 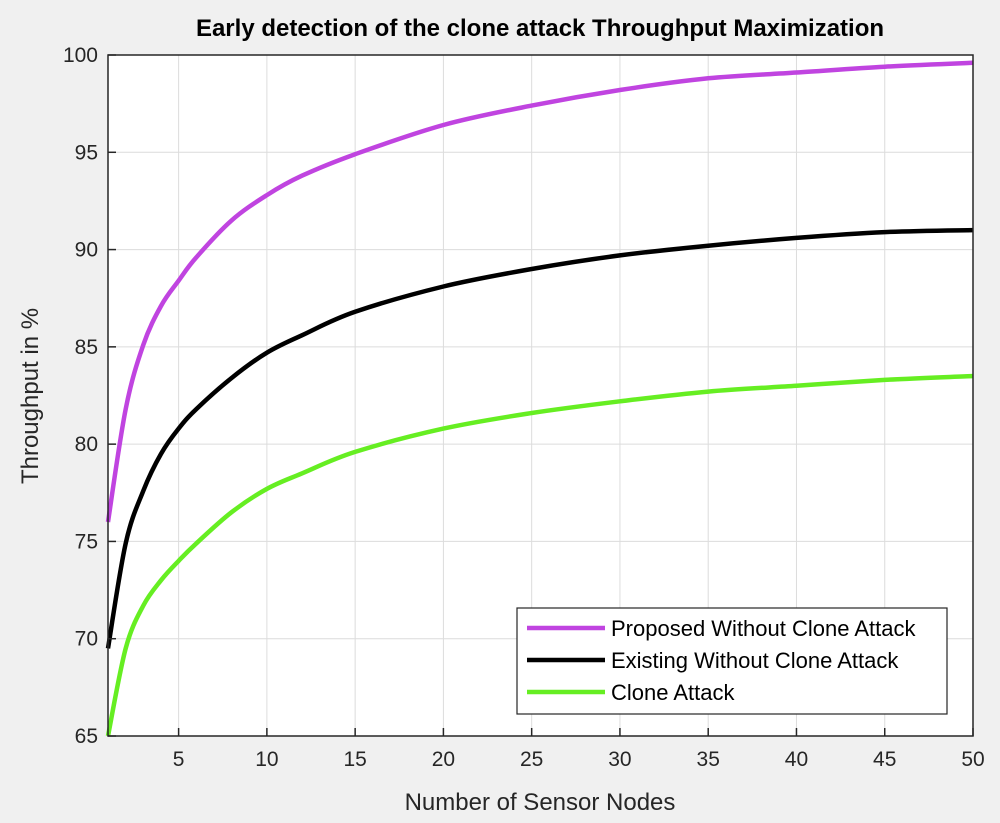 I want to click on x-tick-label: 10, so click(x=266, y=759).